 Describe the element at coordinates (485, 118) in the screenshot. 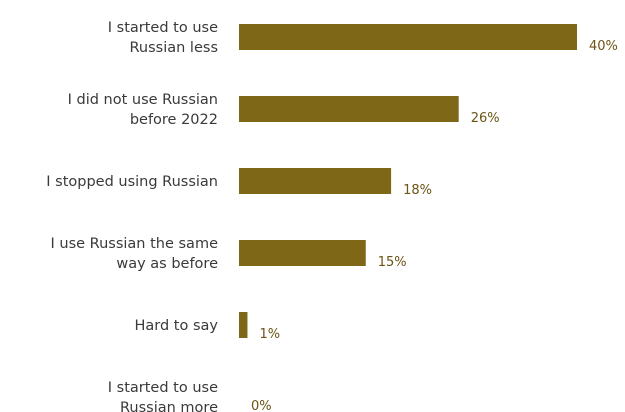

I see `value-label: 26%` at that location.